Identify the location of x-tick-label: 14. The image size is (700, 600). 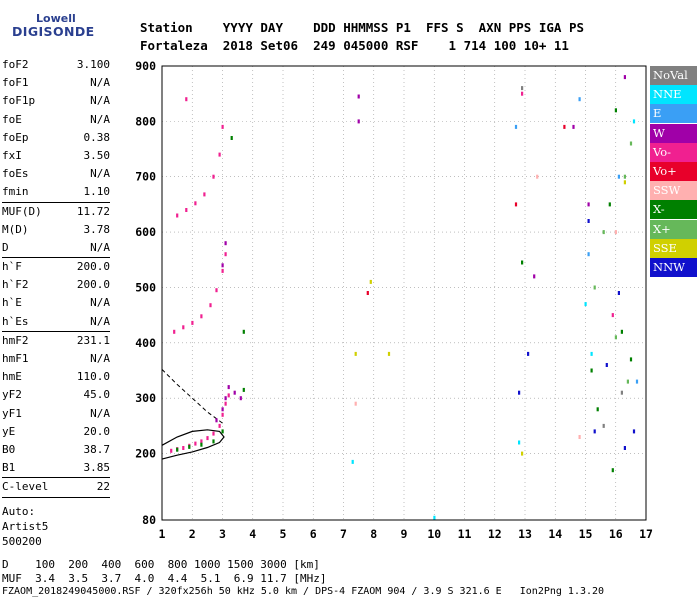
(555, 534).